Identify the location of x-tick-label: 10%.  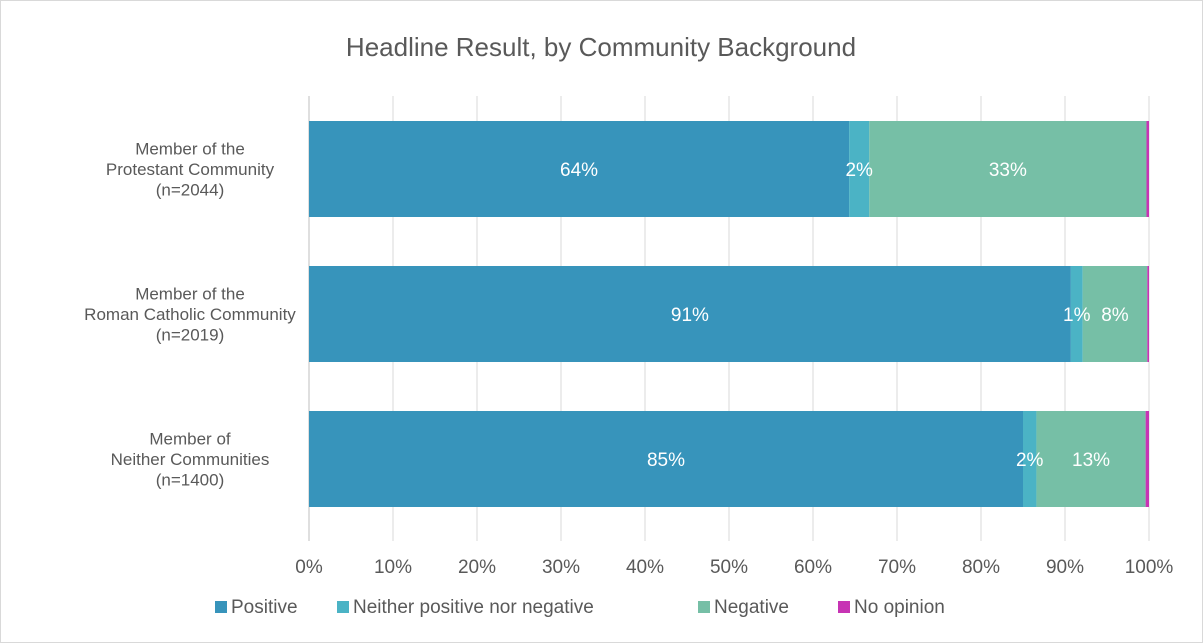
(393, 567).